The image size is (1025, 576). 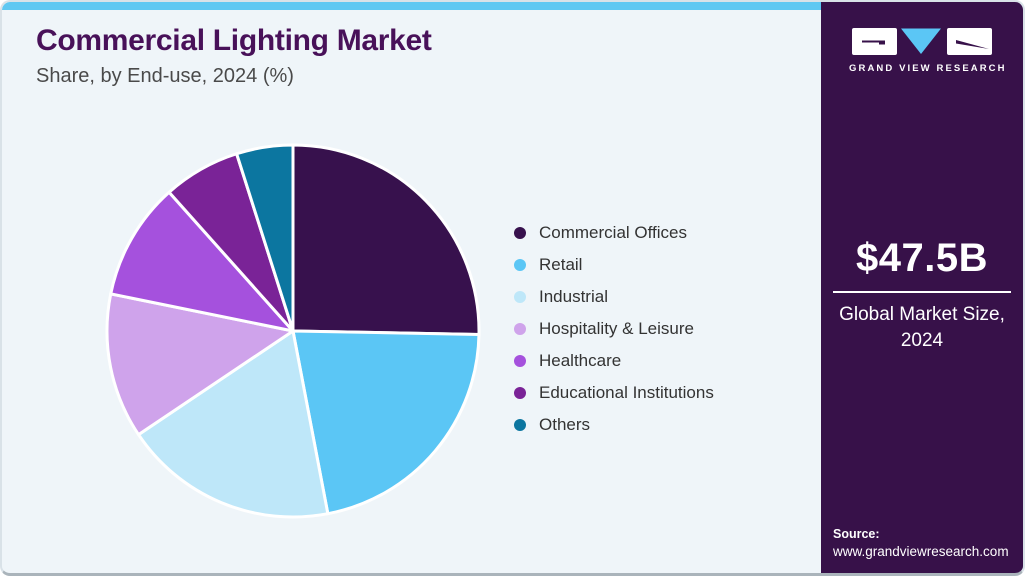 I want to click on divider, so click(x=922, y=292).